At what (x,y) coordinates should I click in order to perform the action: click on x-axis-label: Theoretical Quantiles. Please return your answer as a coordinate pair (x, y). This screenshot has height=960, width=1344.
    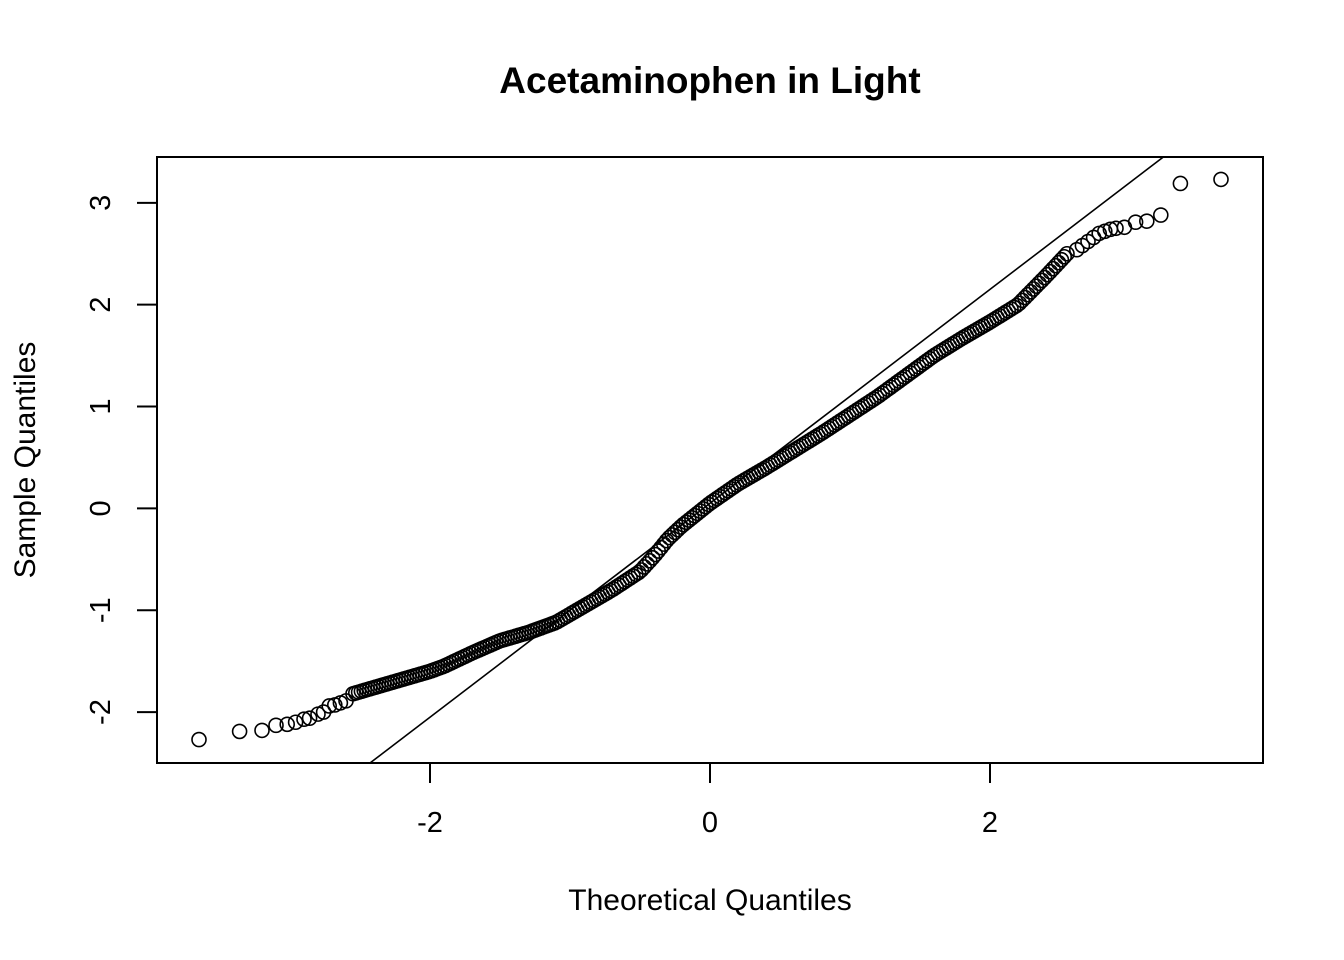
    Looking at the image, I should click on (709, 900).